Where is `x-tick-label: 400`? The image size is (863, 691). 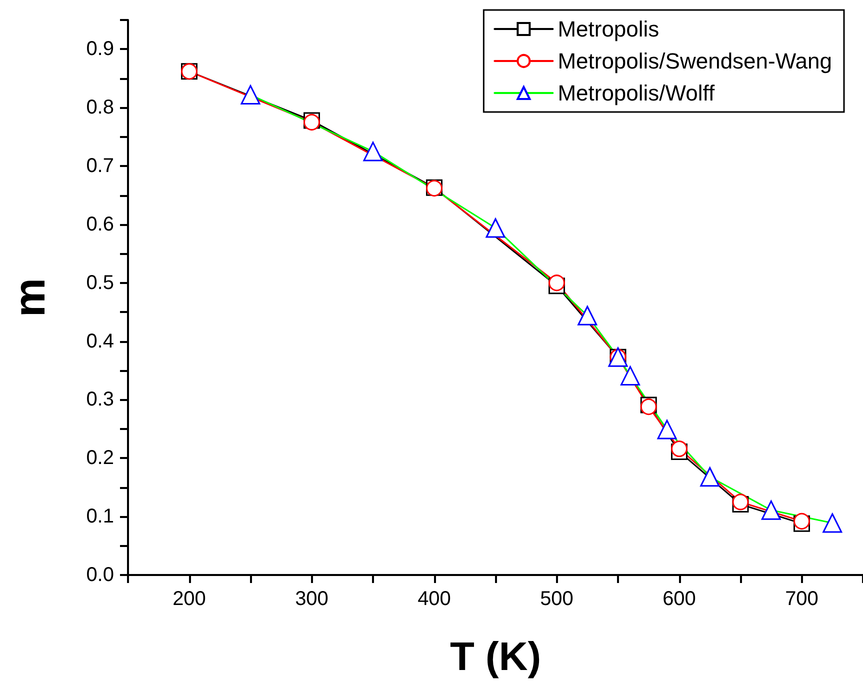
x-tick-label: 400 is located at coordinates (434, 599).